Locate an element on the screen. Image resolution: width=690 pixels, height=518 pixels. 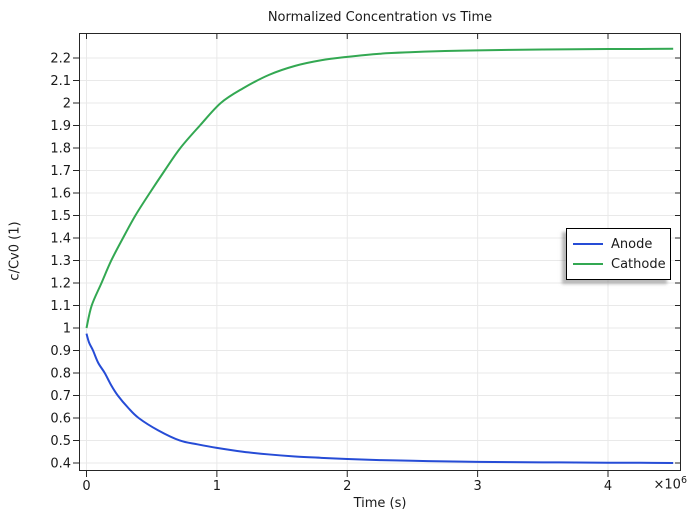
anode-line-swatch is located at coordinates (588, 244).